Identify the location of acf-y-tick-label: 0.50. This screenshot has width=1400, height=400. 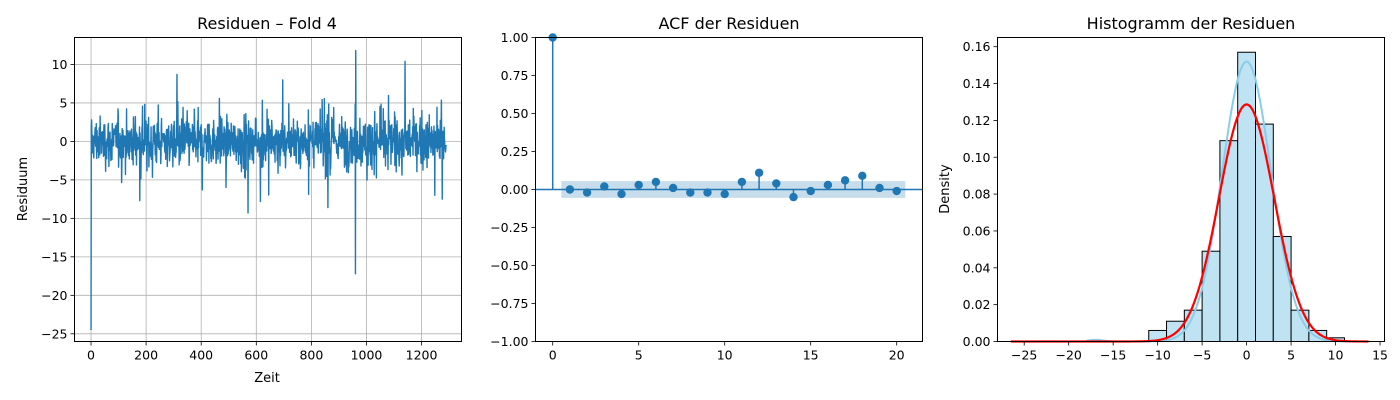
(515, 113).